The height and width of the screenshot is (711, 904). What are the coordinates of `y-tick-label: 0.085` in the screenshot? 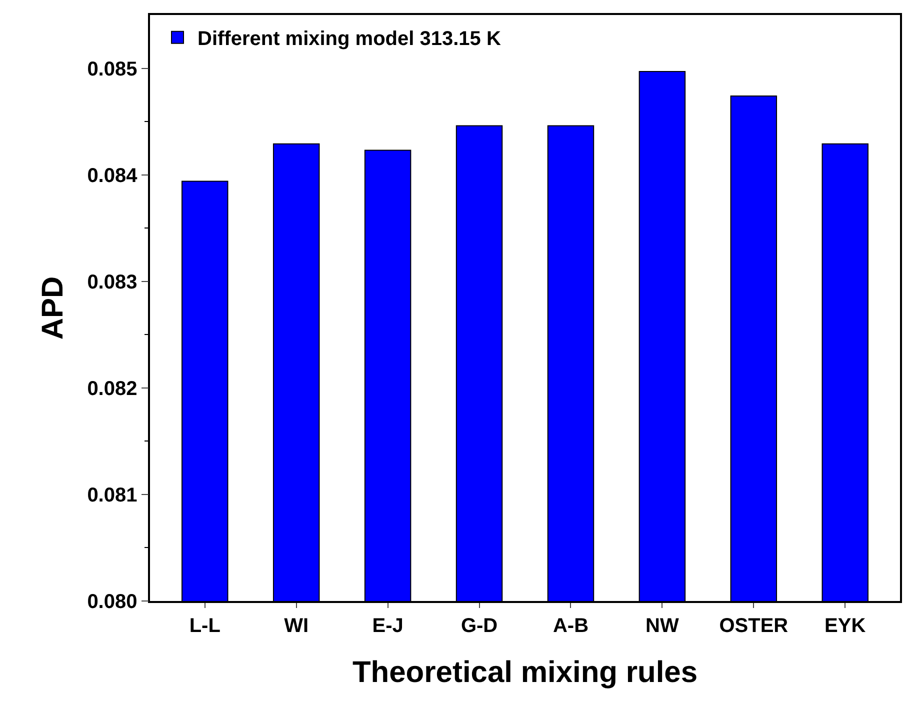 It's located at (112, 69).